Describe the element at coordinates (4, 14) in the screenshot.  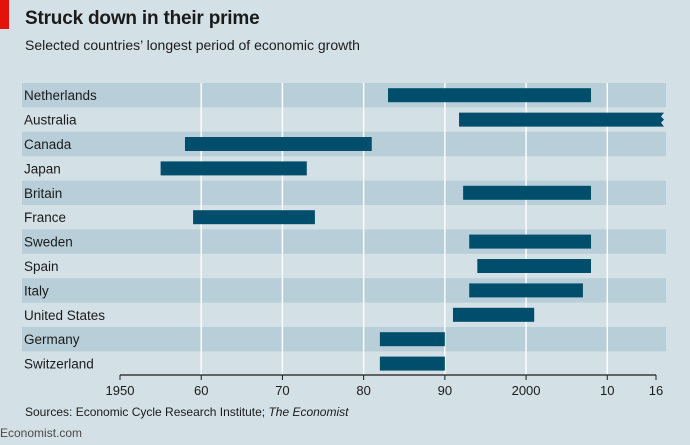
I see `red-accent-tag` at that location.